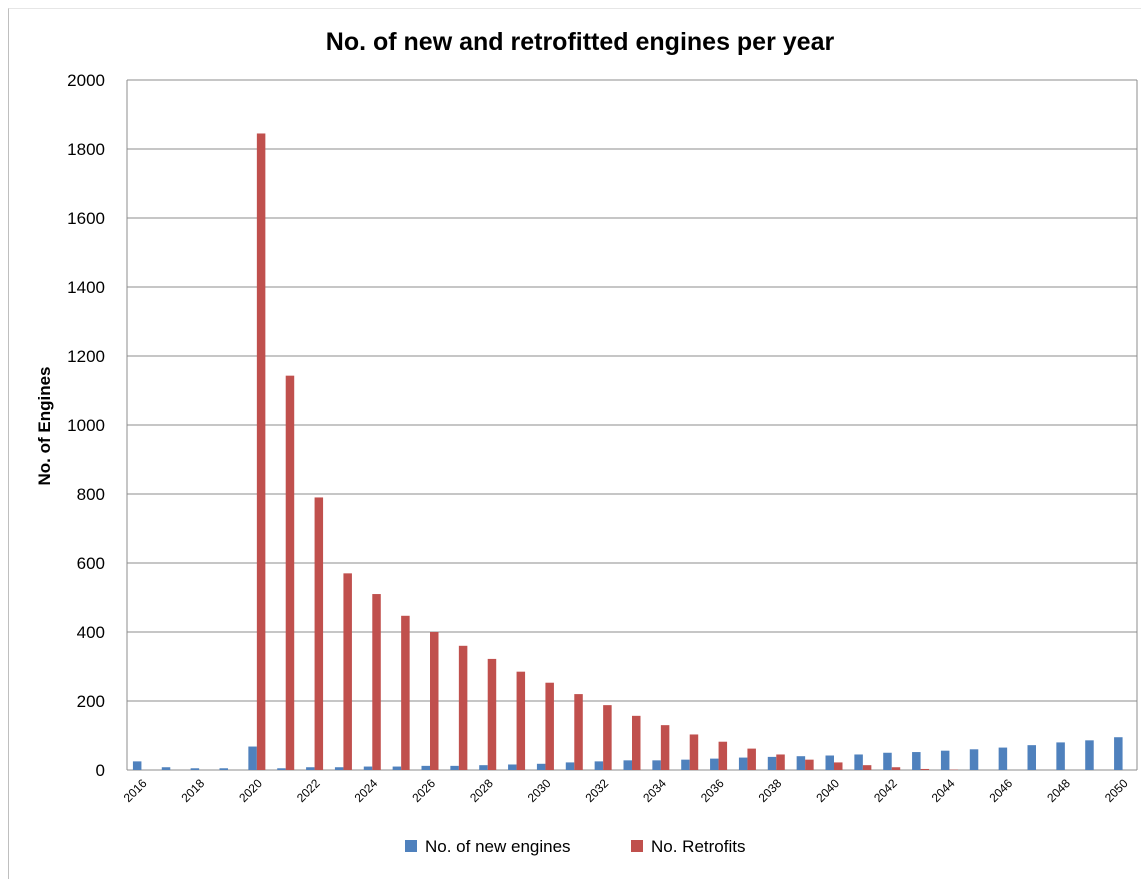  I want to click on legend-swatch-new-engines, so click(411, 846).